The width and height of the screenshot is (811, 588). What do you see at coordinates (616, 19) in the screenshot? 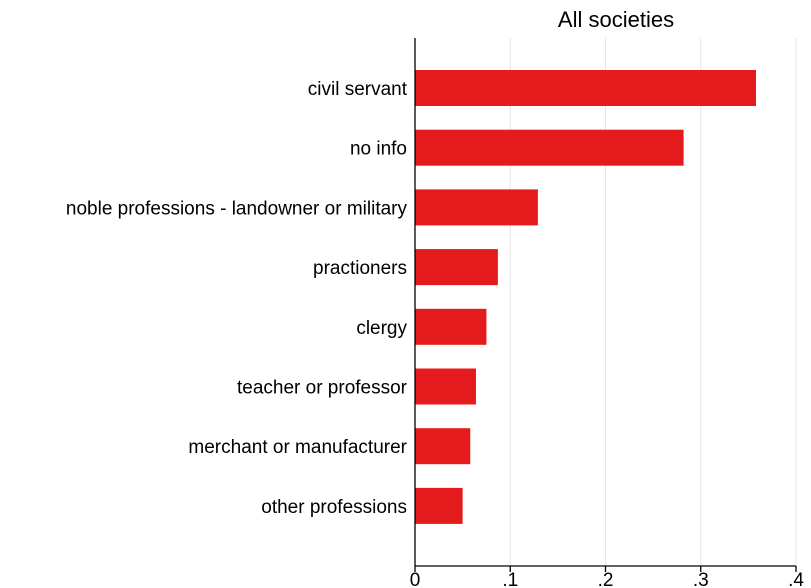
I see `chart-title: All societies` at bounding box center [616, 19].